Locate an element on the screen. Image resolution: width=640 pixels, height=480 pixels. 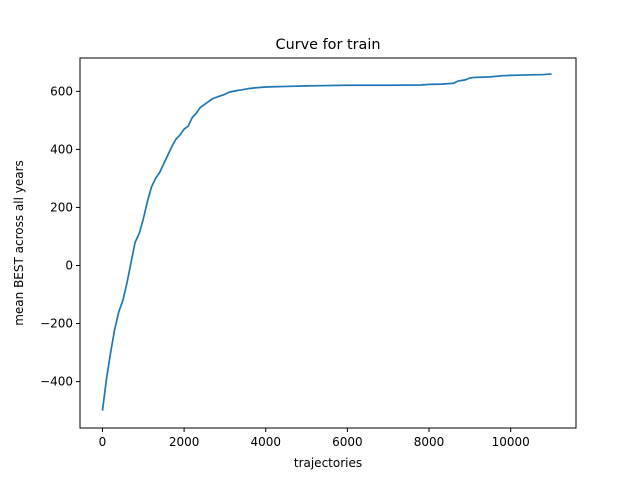
y-tick-label: 0 is located at coordinates (69, 265).